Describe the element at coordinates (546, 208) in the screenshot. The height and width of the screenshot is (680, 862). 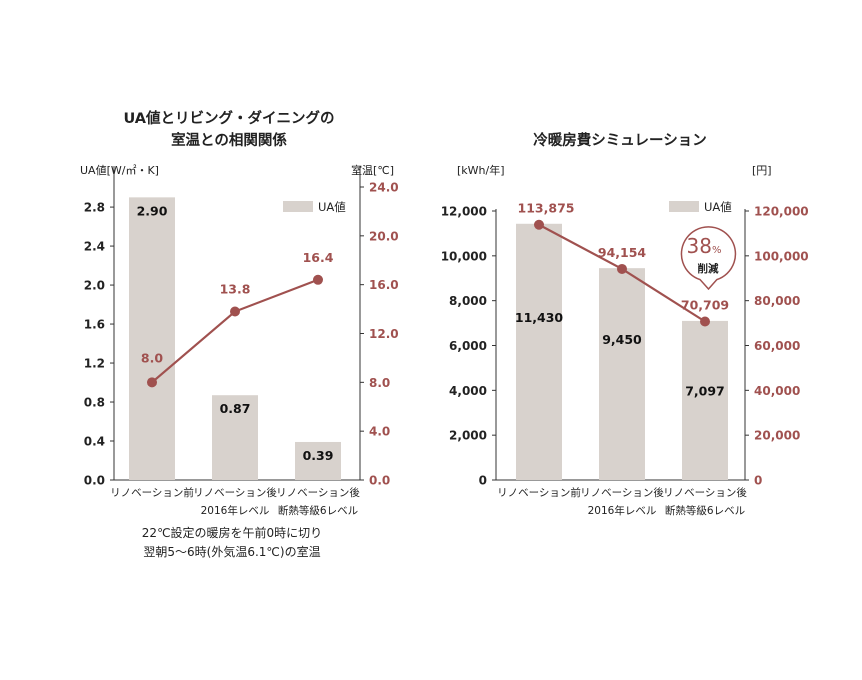
I see `line-value-label: 113,875` at that location.